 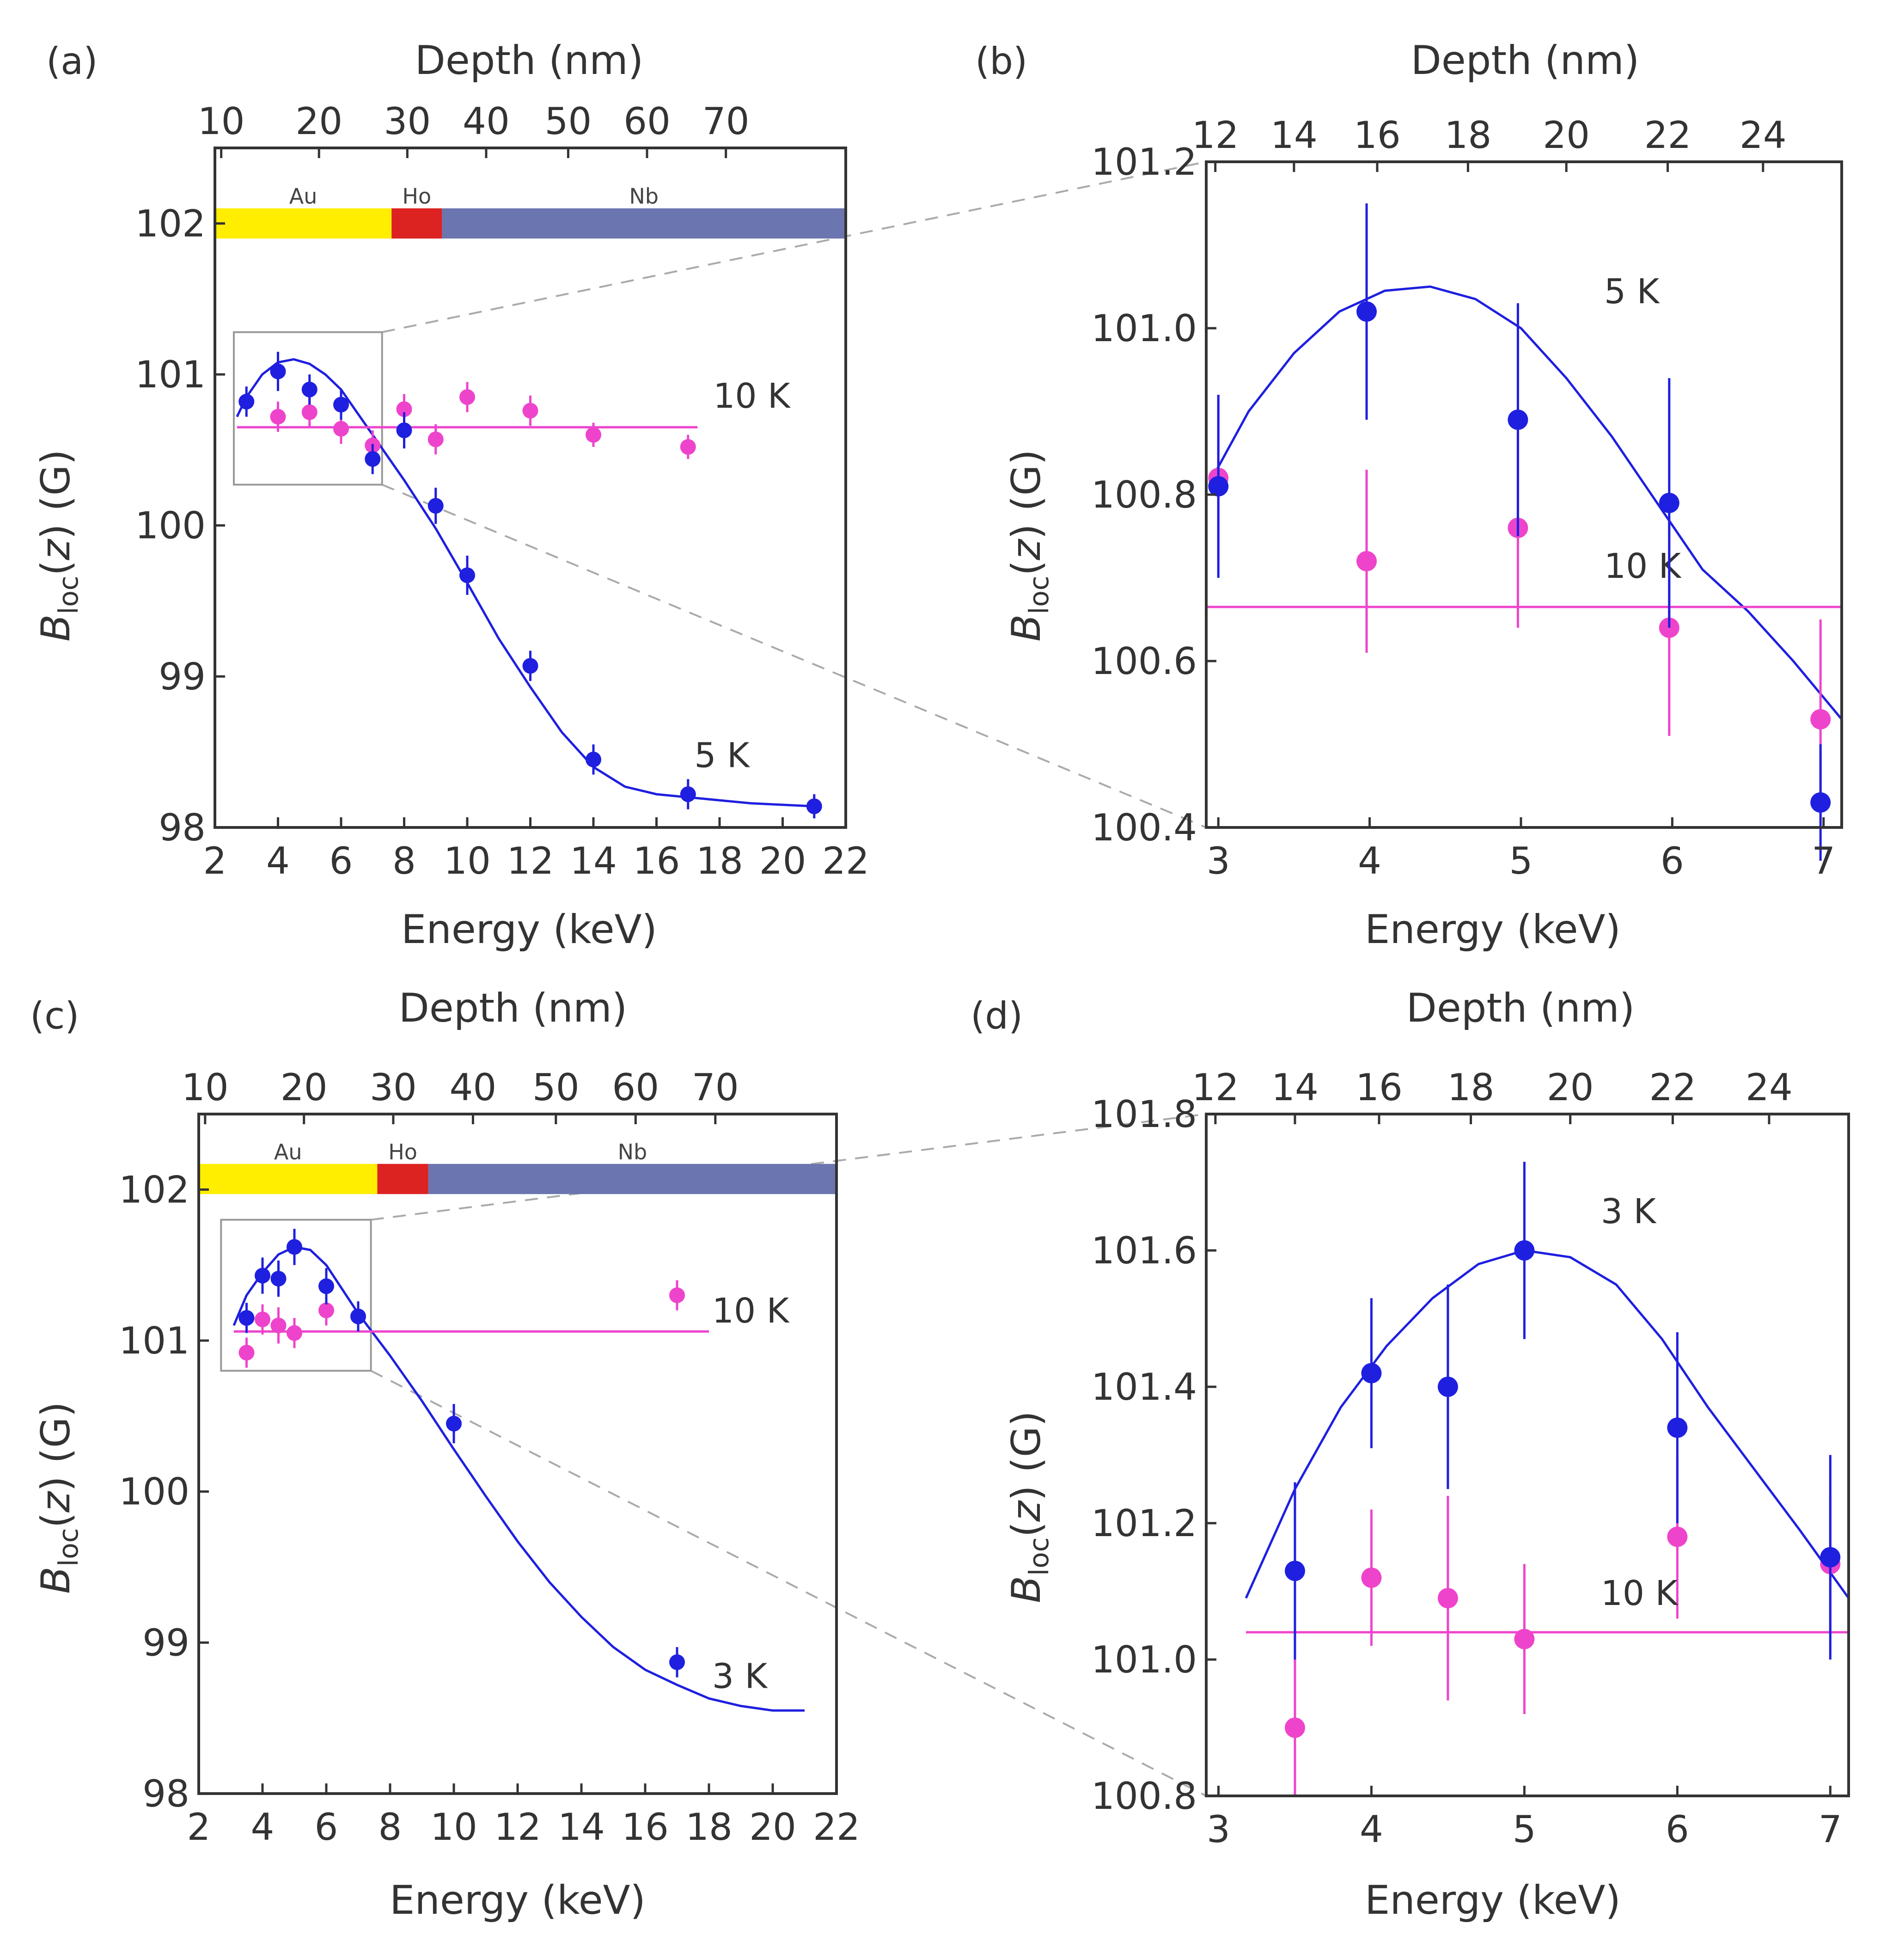 I want to click on depth-tick-label-a: 50, so click(x=568, y=122).